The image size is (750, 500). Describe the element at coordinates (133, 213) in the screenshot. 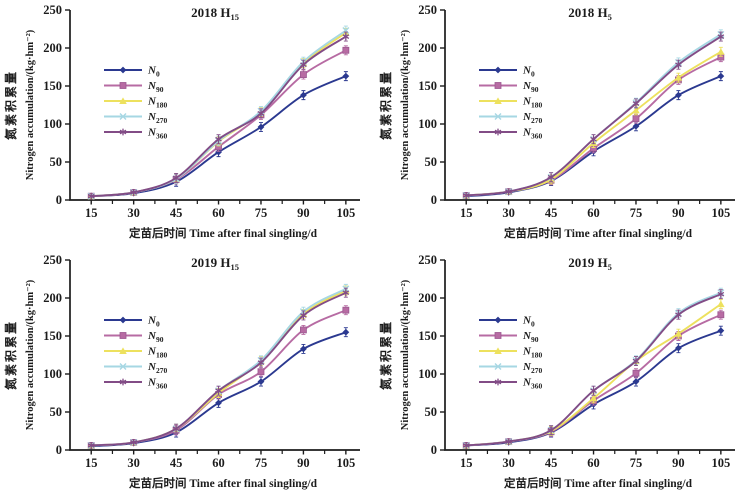

I see `x-tick-label: 30` at that location.